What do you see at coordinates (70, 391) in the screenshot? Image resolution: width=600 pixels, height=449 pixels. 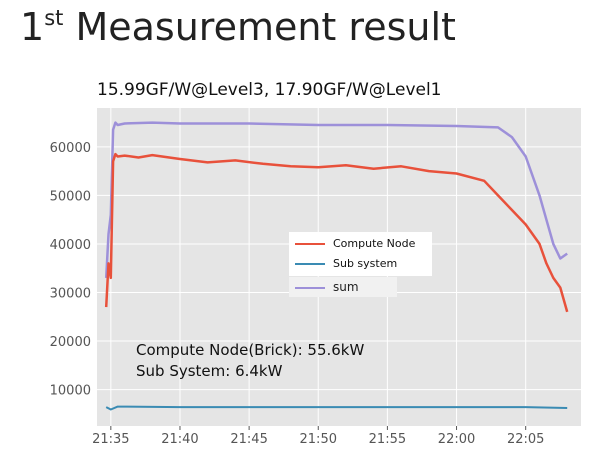 I see `y-tick-label: 10000` at bounding box center [70, 391].